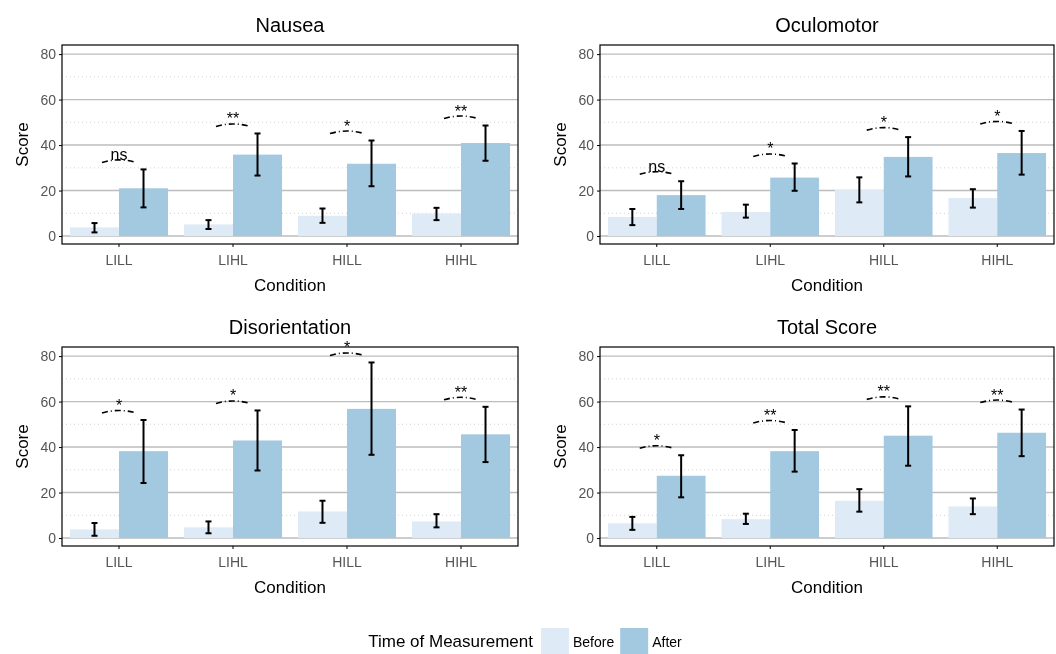  I want to click on chart-title: Disorientation, so click(290, 327).